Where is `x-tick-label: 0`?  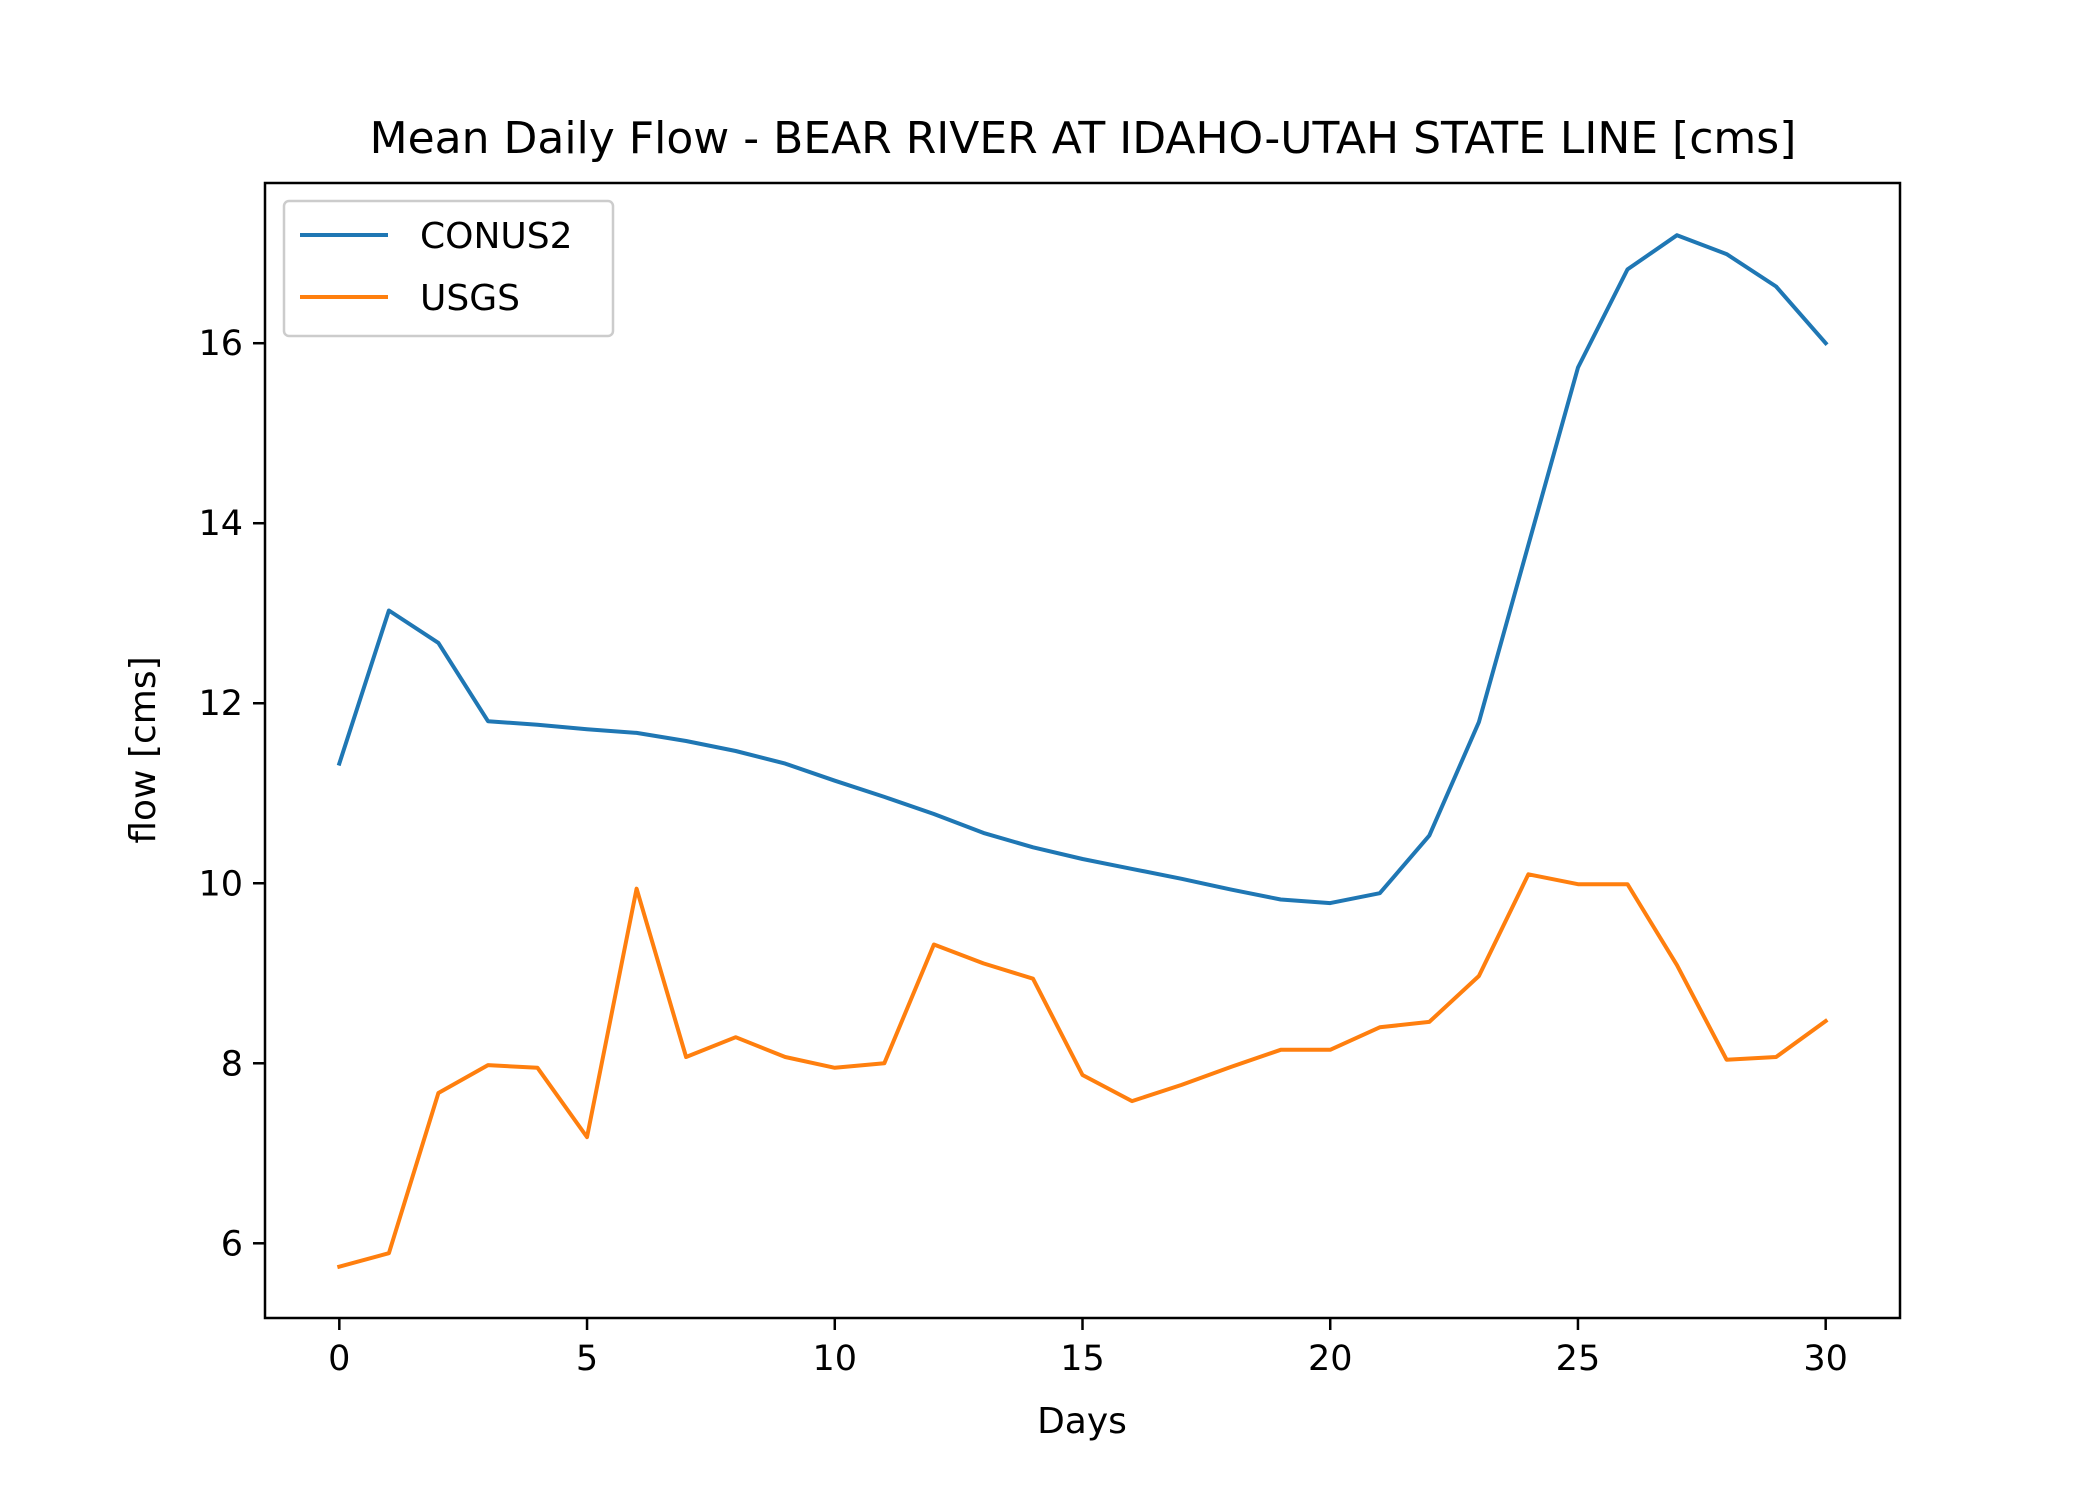
x-tick-label: 0 is located at coordinates (339, 1359).